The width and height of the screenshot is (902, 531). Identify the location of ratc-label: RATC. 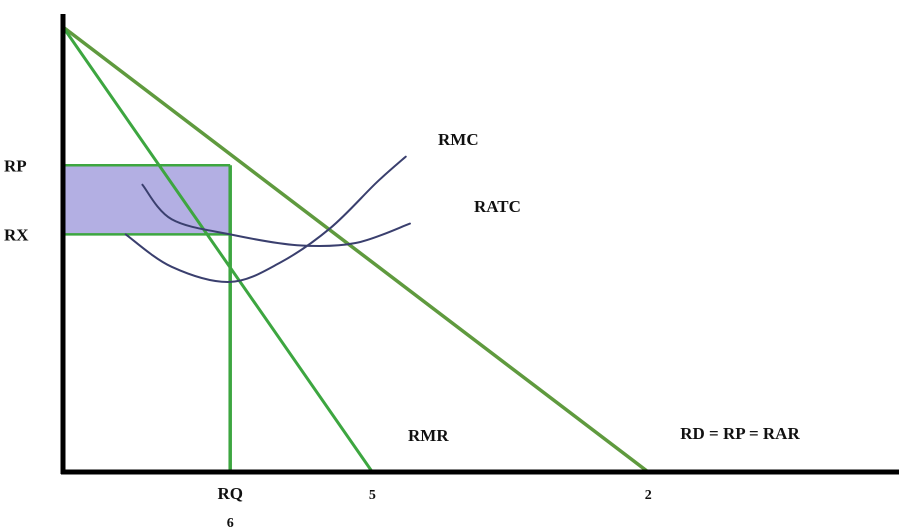
(497, 206).